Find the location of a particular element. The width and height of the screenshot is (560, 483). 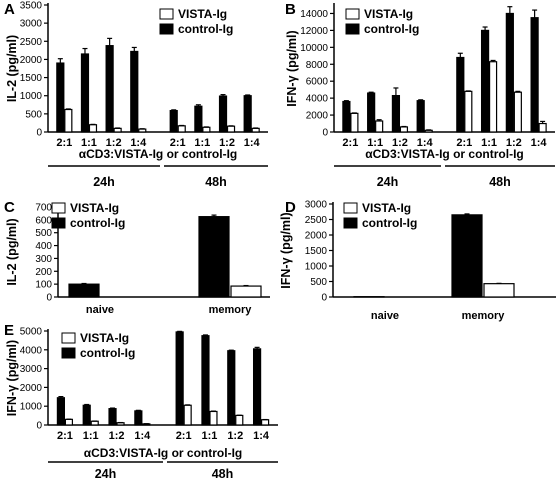

y-tick-label: 200 is located at coordinates (43, 272).